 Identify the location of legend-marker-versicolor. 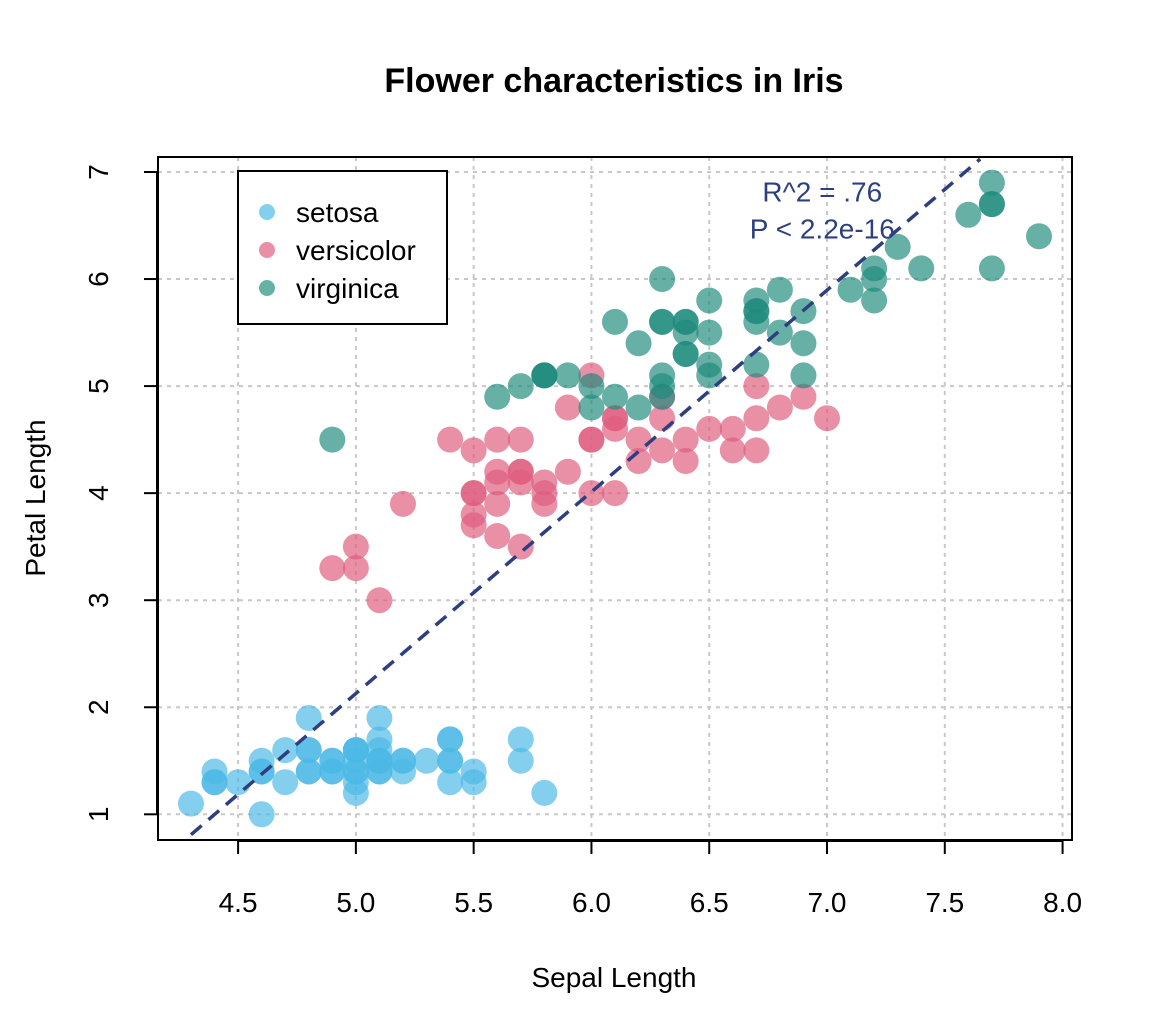
(267, 250).